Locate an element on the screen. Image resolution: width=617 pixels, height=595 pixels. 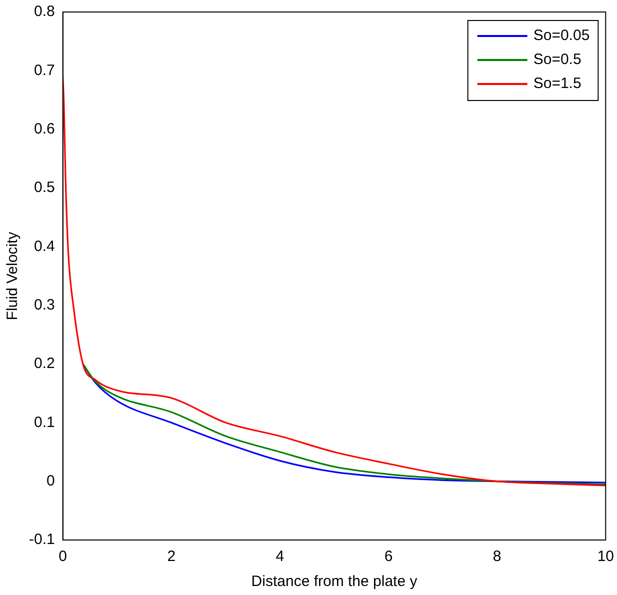
y-tick-label: 0.5 is located at coordinates (44, 187).